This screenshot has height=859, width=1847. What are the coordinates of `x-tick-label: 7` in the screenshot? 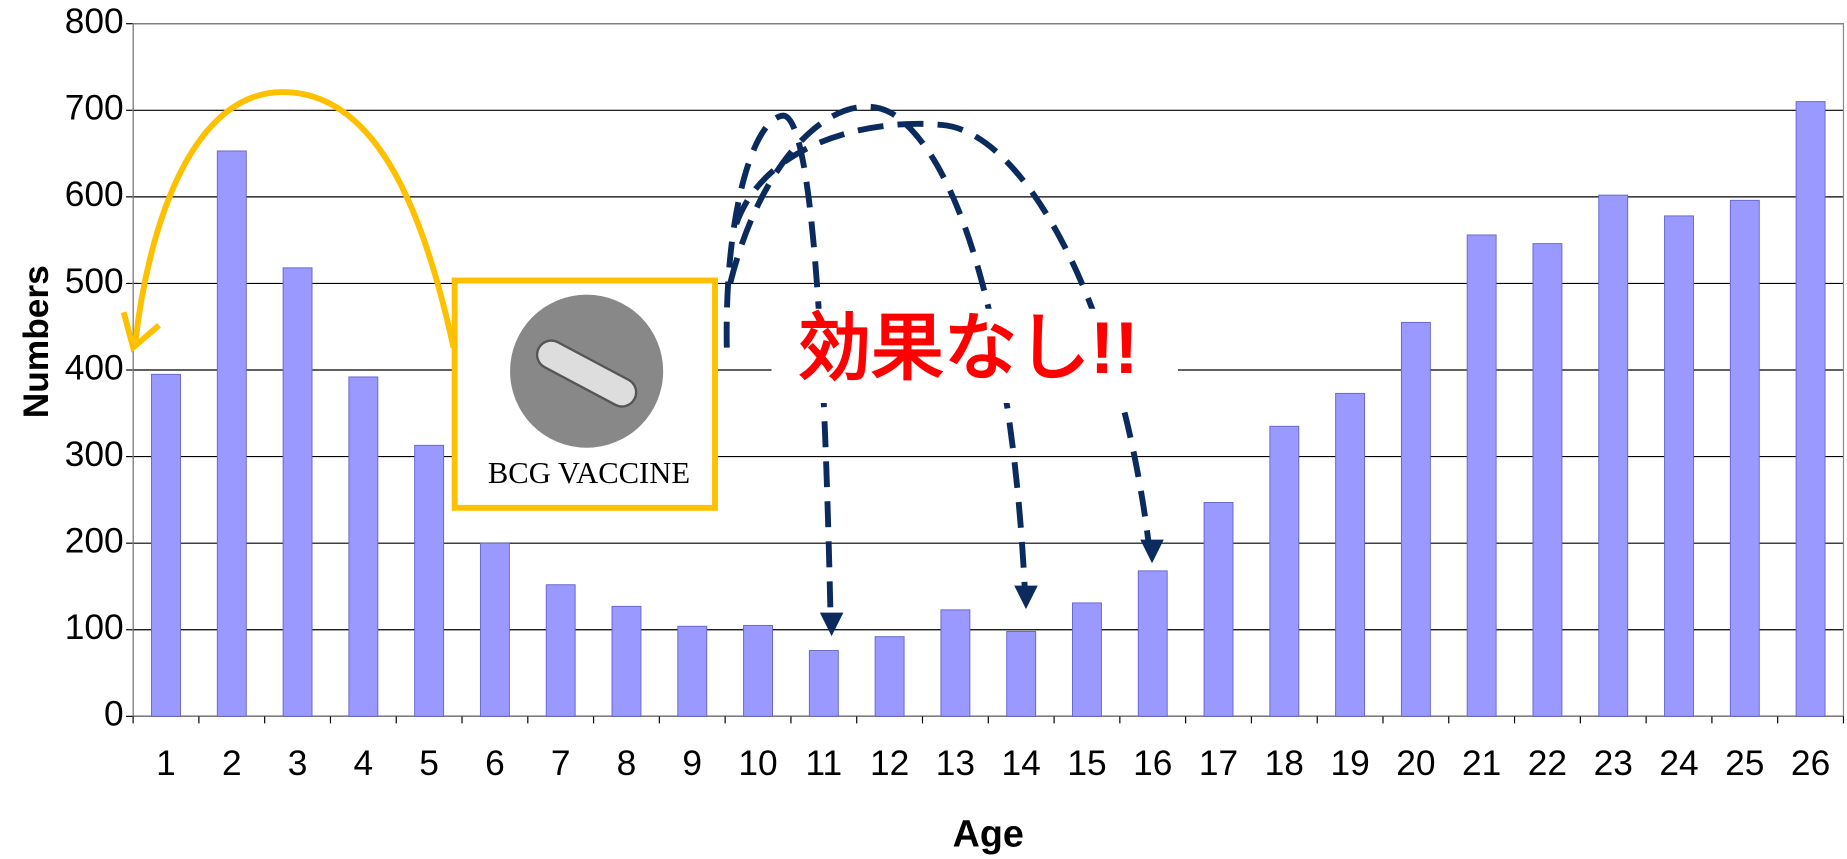 It's located at (561, 763).